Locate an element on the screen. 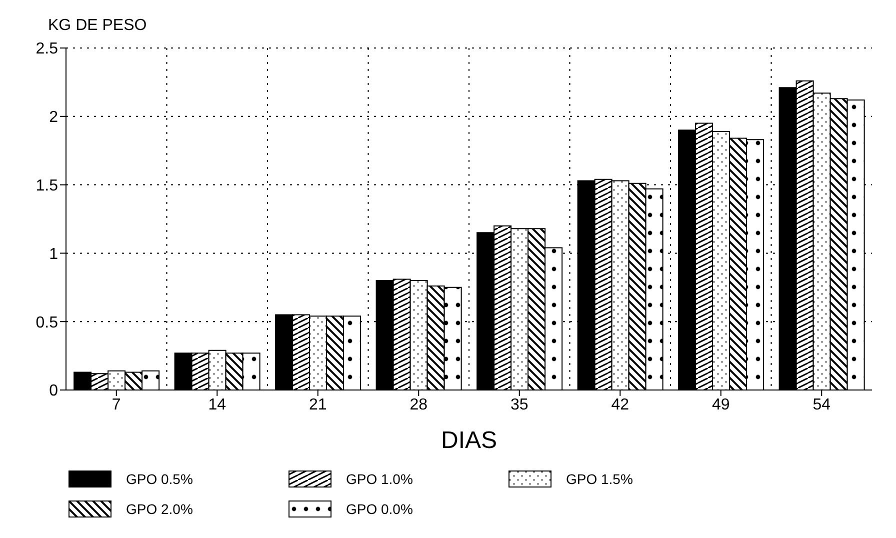 The width and height of the screenshot is (896, 538). legend-label: GPO 2.0% is located at coordinates (159, 509).